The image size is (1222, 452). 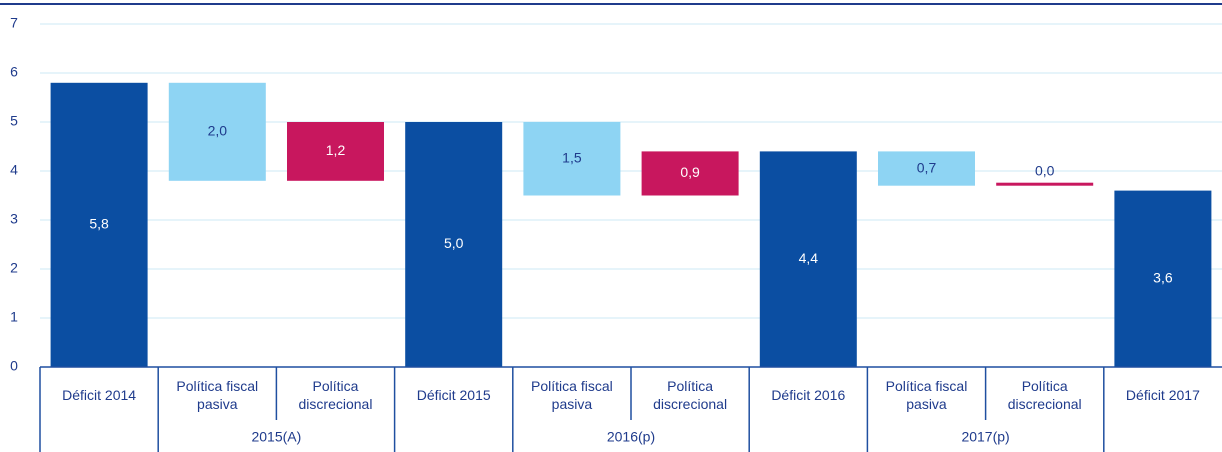 I want to click on y-tick-label: 0, so click(x=14, y=366).